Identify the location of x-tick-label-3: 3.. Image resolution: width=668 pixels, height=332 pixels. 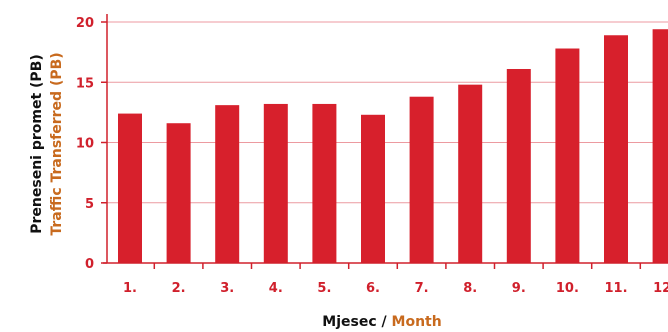
(227, 288).